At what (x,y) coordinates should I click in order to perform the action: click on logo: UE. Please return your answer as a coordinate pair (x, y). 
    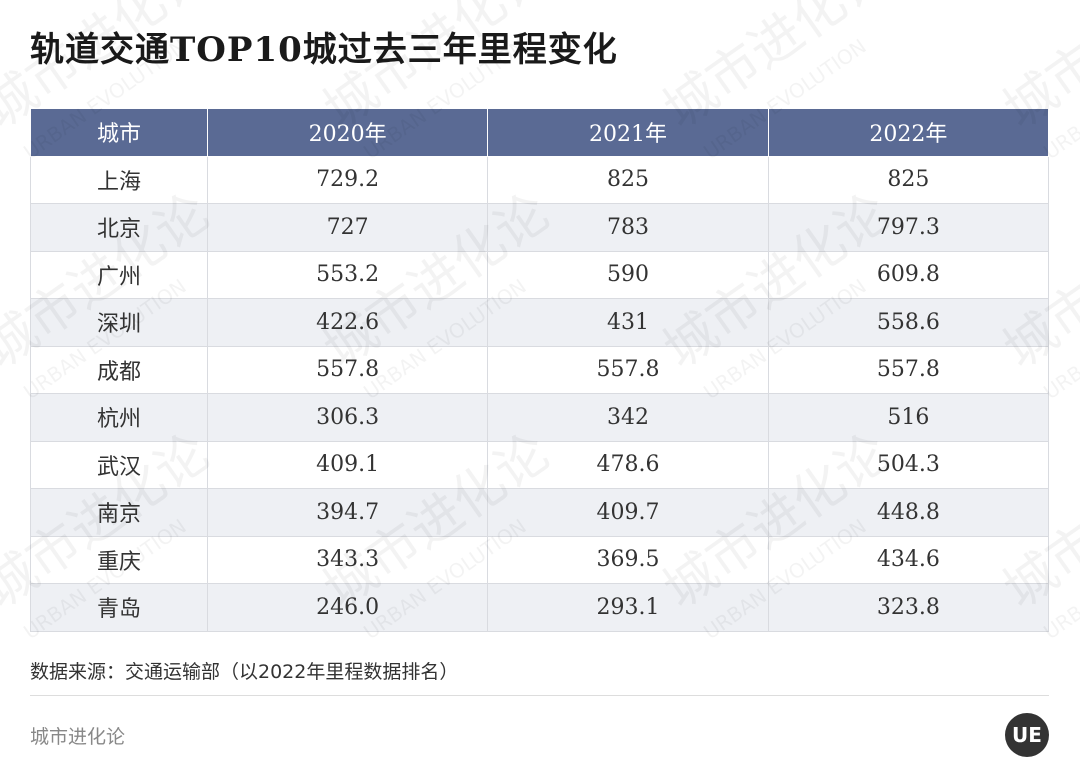
    Looking at the image, I should click on (1027, 735).